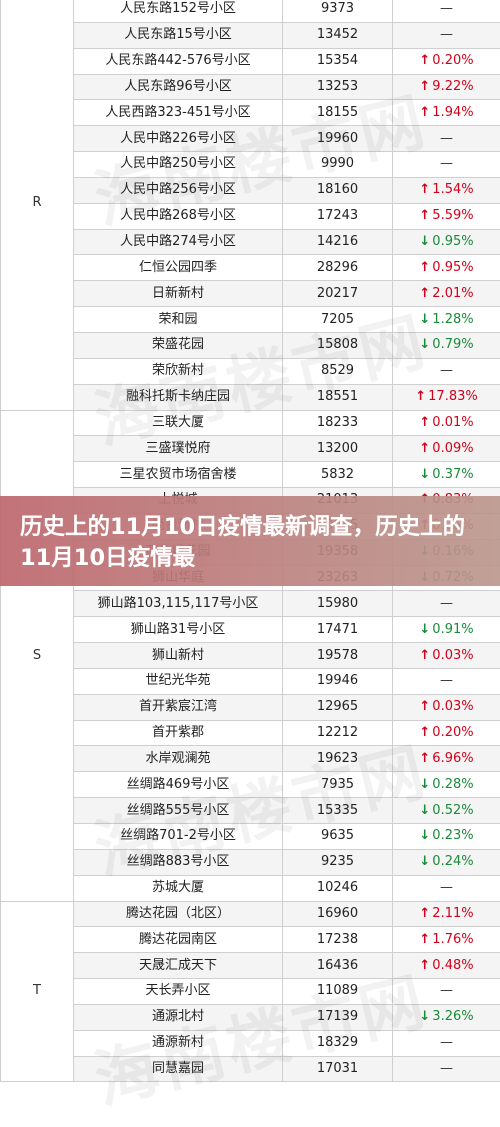 The image size is (500, 1127). Describe the element at coordinates (452, 706) in the screenshot. I see `change-value: 0.03%` at that location.